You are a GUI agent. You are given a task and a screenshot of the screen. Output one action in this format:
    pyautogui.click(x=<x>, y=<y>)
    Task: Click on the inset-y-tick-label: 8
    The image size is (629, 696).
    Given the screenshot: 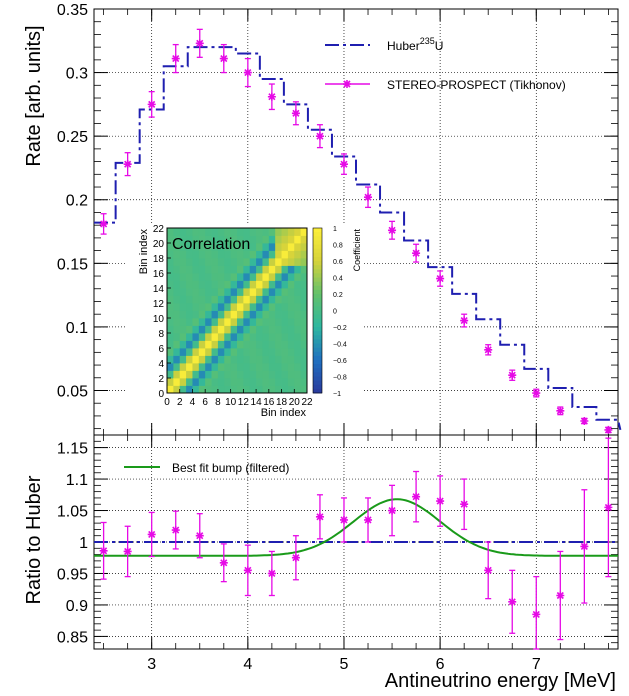 What is the action you would take?
    pyautogui.click(x=161, y=334)
    